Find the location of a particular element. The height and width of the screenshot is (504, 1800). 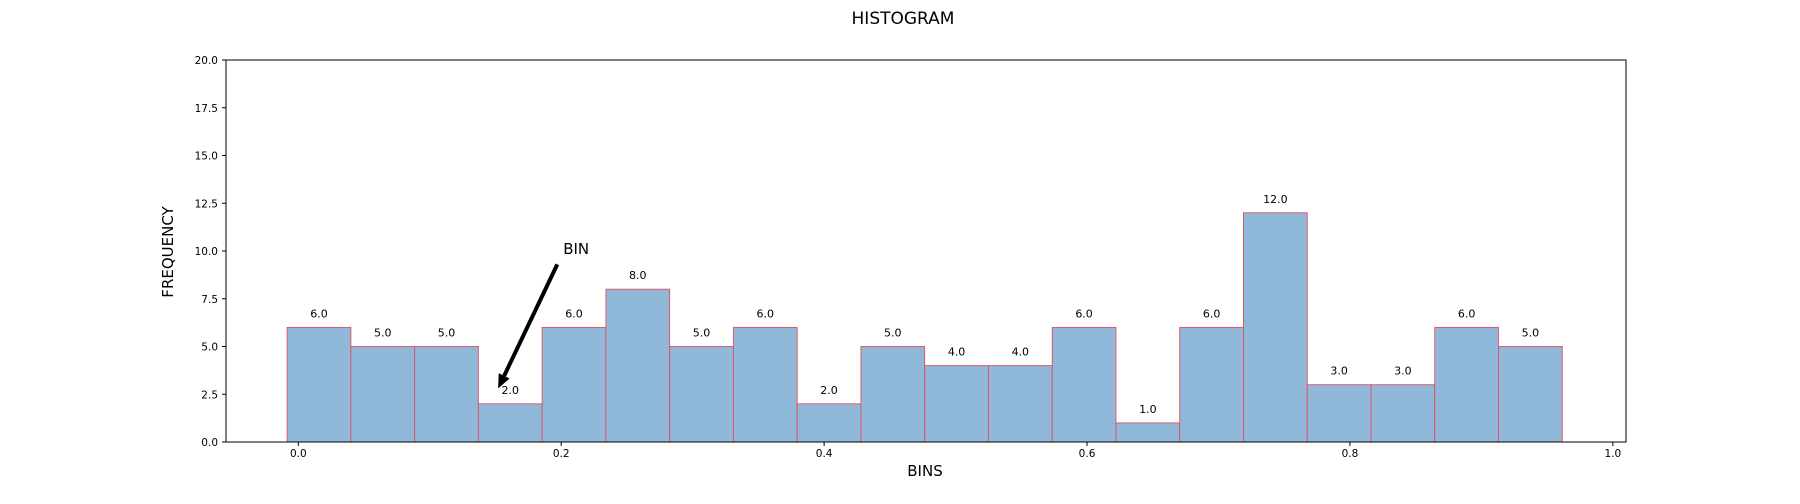

x-tick-label: 0.6 is located at coordinates (1087, 454).